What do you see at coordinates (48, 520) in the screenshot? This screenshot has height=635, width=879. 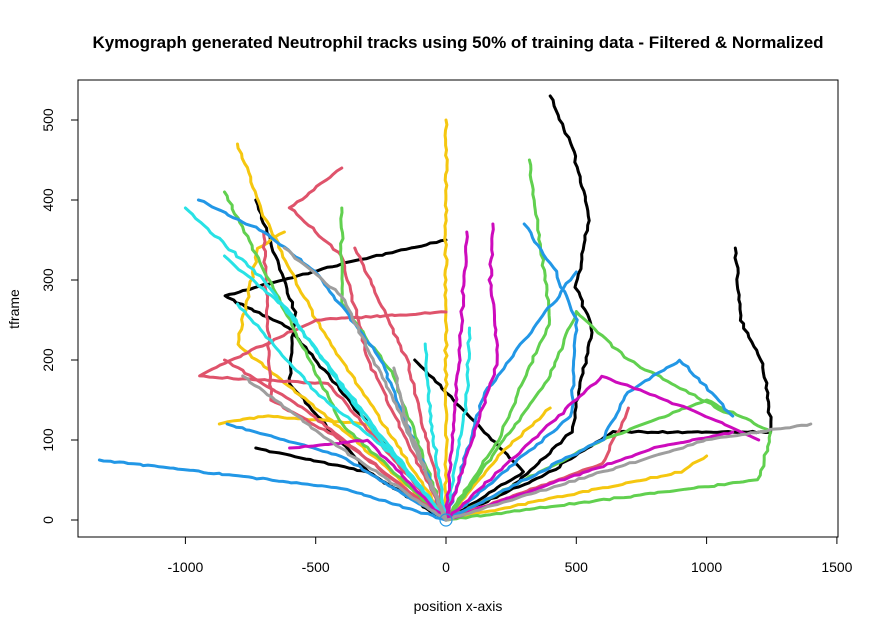 I see `y-tick-label: 0` at bounding box center [48, 520].